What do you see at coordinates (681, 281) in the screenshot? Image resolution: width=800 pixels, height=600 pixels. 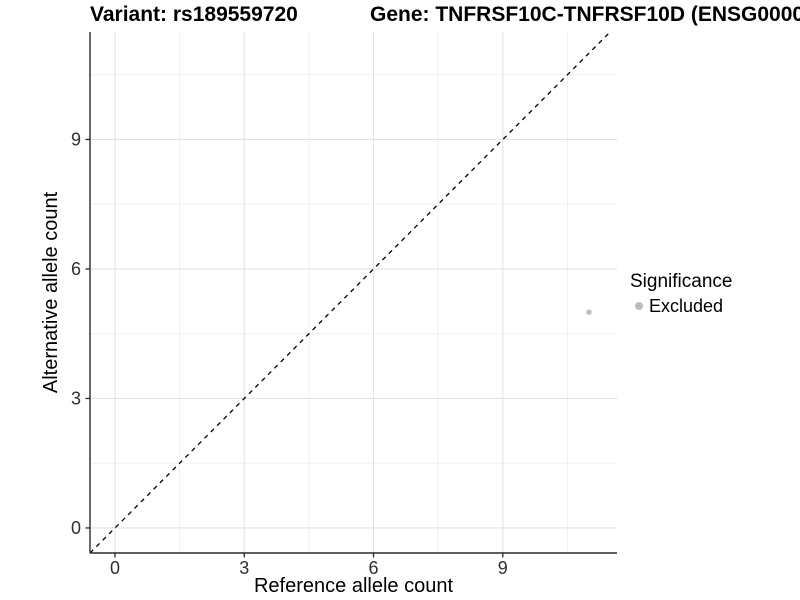 I see `legend-title: Significance` at bounding box center [681, 281].